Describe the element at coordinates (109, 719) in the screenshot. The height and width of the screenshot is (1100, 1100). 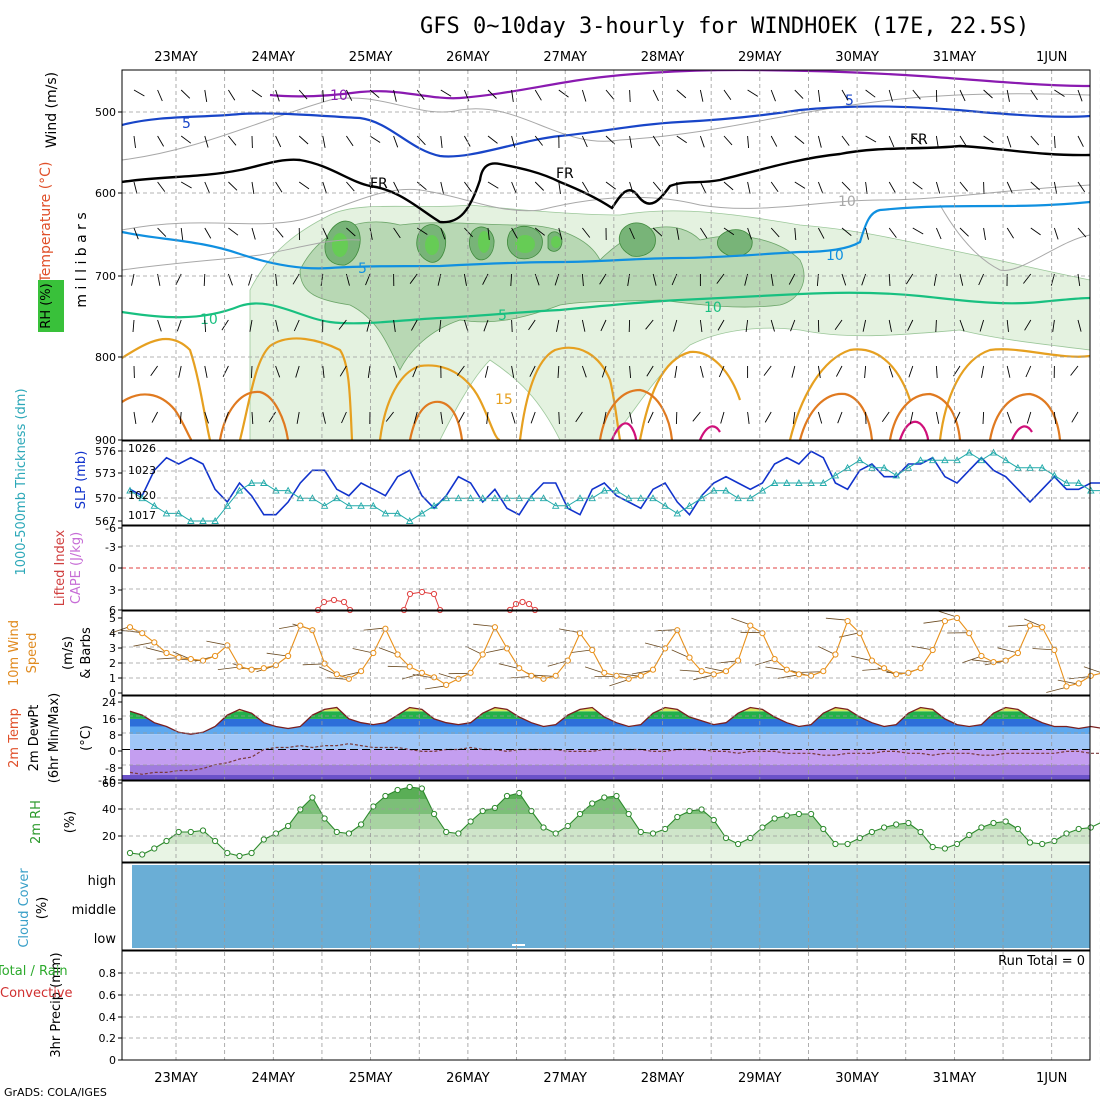
I see `temp-tick-label: 16` at that location.